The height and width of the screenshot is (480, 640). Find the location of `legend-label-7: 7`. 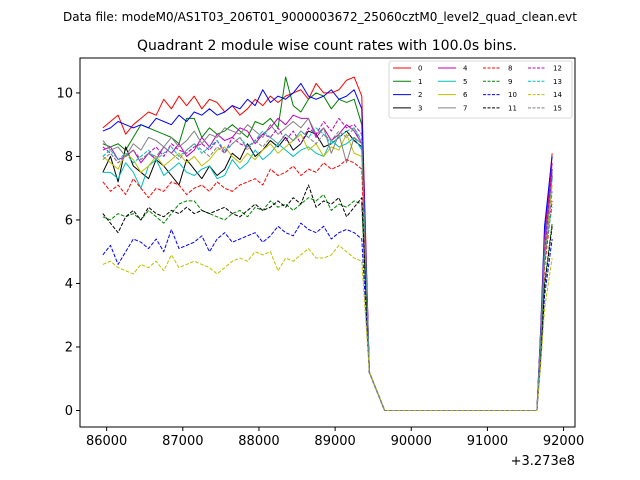

legend-label-7: 7 is located at coordinates (465, 108).